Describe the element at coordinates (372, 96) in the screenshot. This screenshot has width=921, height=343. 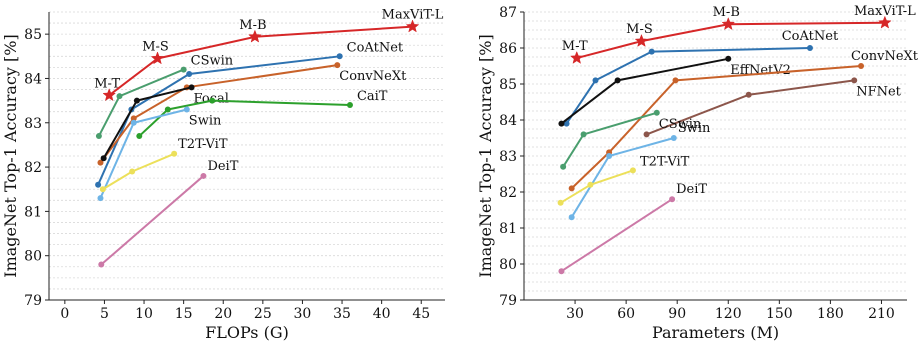
I see `series-label: CaiT` at that location.